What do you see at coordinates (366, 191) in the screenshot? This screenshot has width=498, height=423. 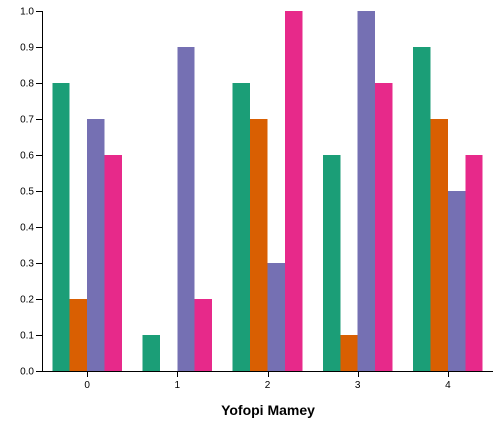 I see `bar-series2-cat3` at bounding box center [366, 191].